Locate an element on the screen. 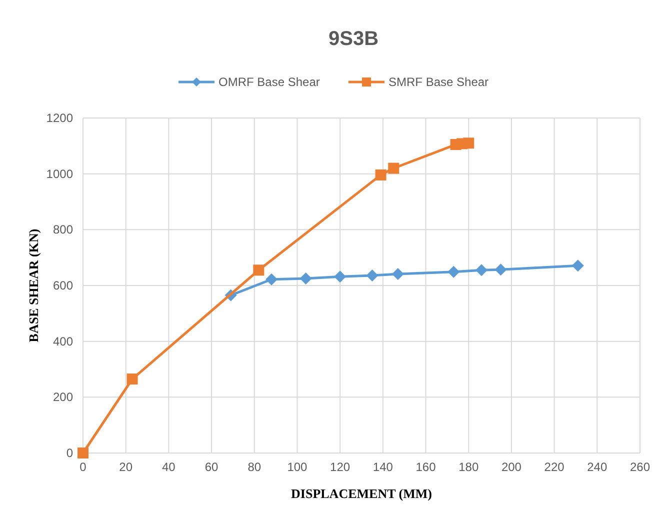  y-axis-title: BASE SHEAR (KN) is located at coordinates (33, 285).